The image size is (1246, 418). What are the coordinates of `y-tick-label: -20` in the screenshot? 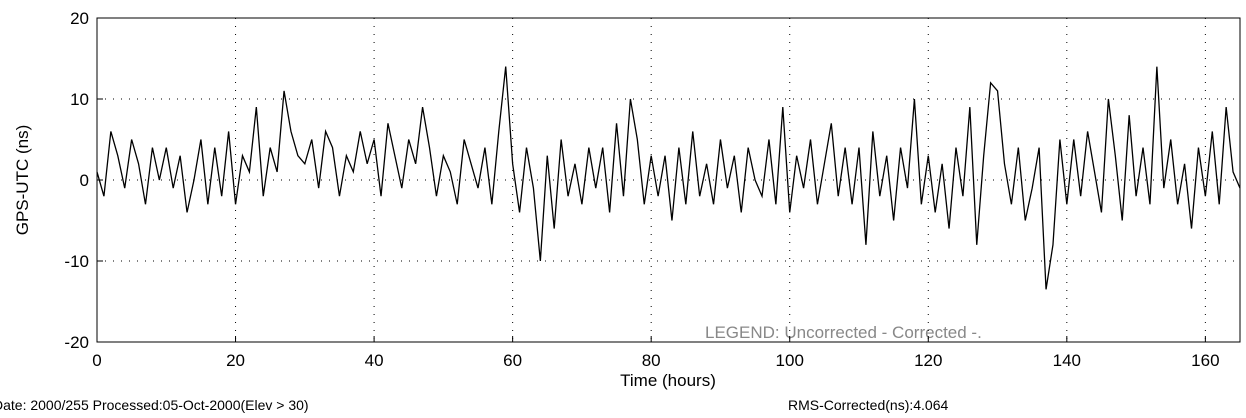 It's located at (76, 342).